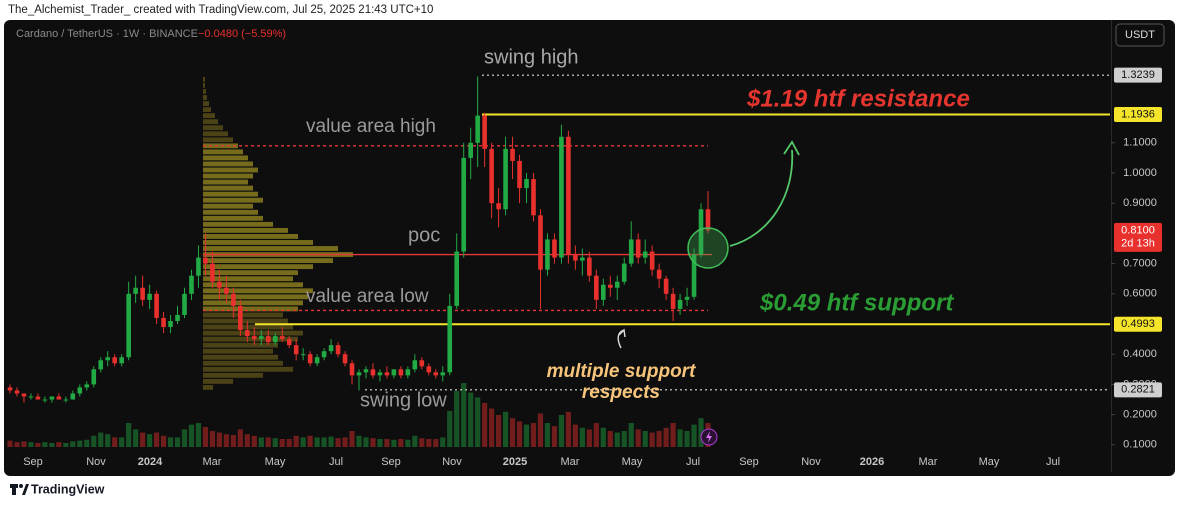  What do you see at coordinates (336, 462) in the screenshot?
I see `x-tick-label: Jul` at bounding box center [336, 462].